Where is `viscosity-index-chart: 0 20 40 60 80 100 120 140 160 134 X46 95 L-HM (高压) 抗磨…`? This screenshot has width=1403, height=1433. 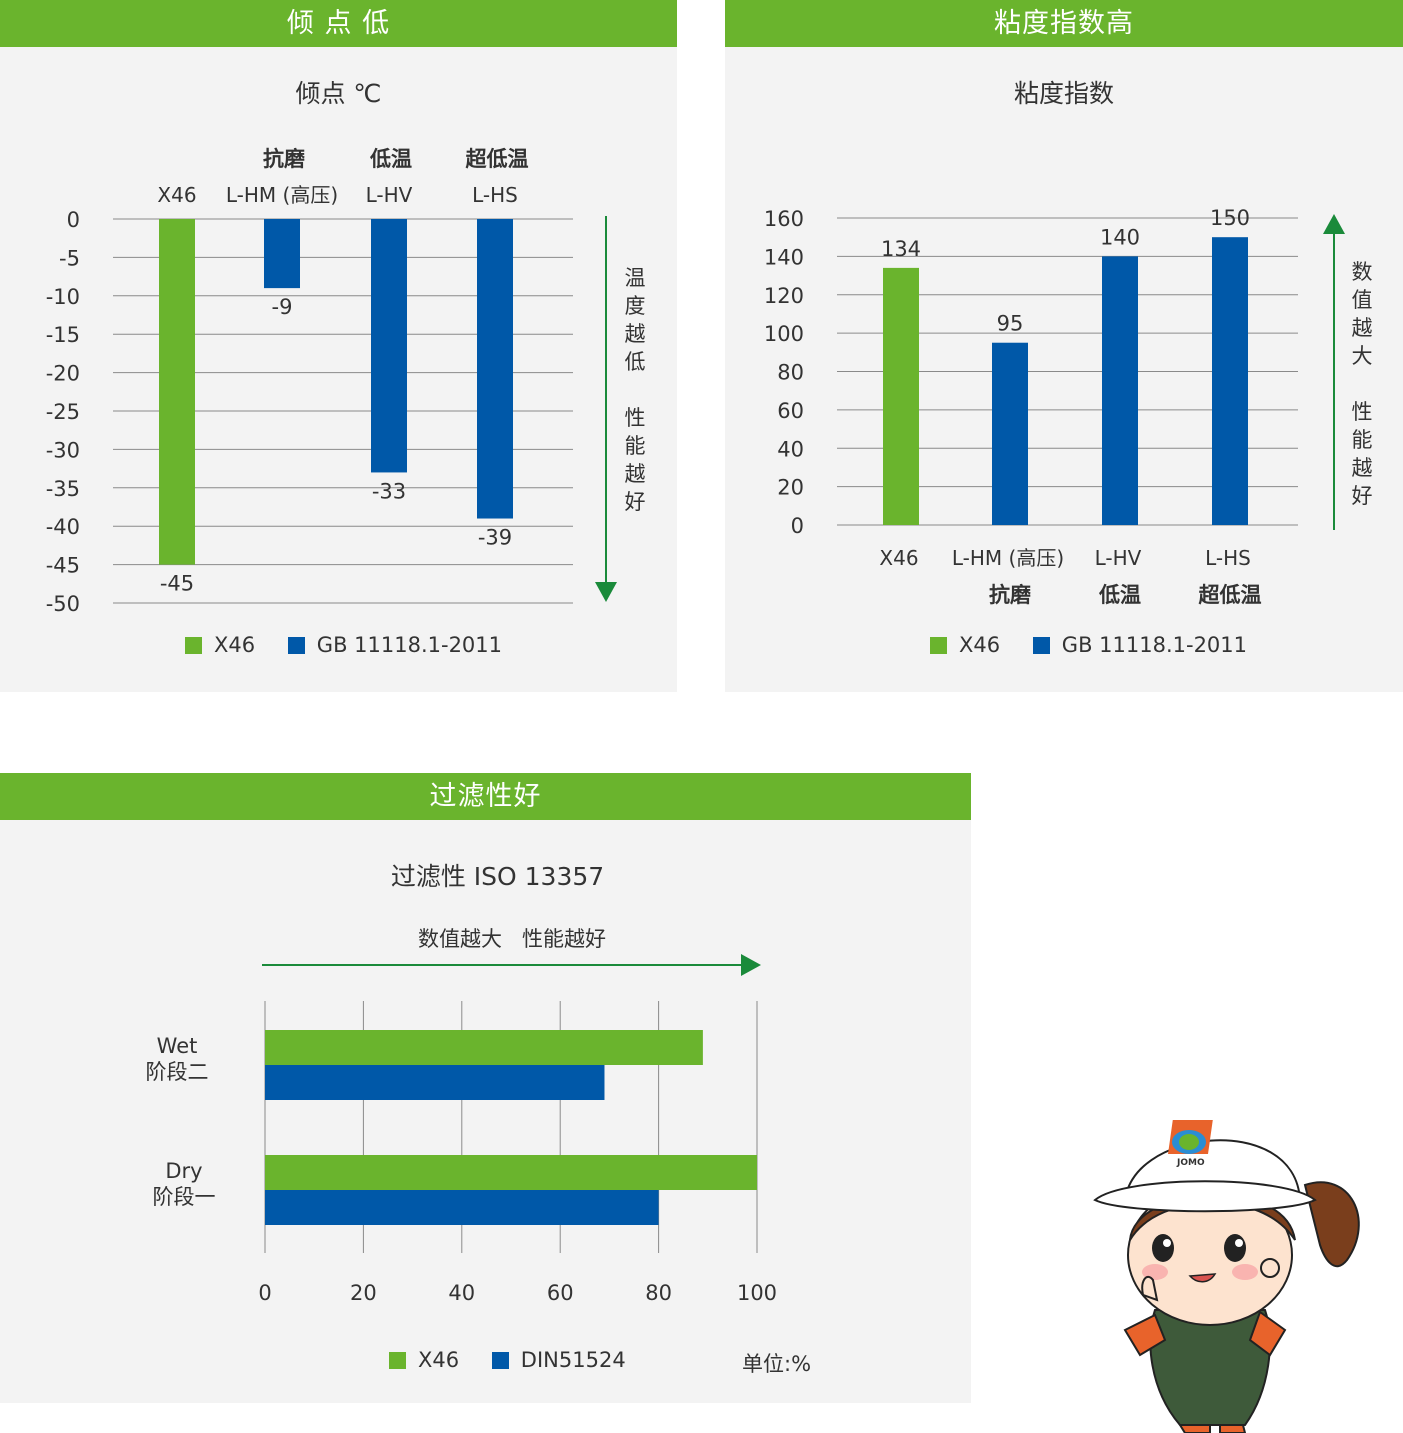
viscosity-index-chart: 0 20 40 60 80 100 120 140 160 134 X46 95 L-HM (高压) 抗磨… is located at coordinates (1054, 406).